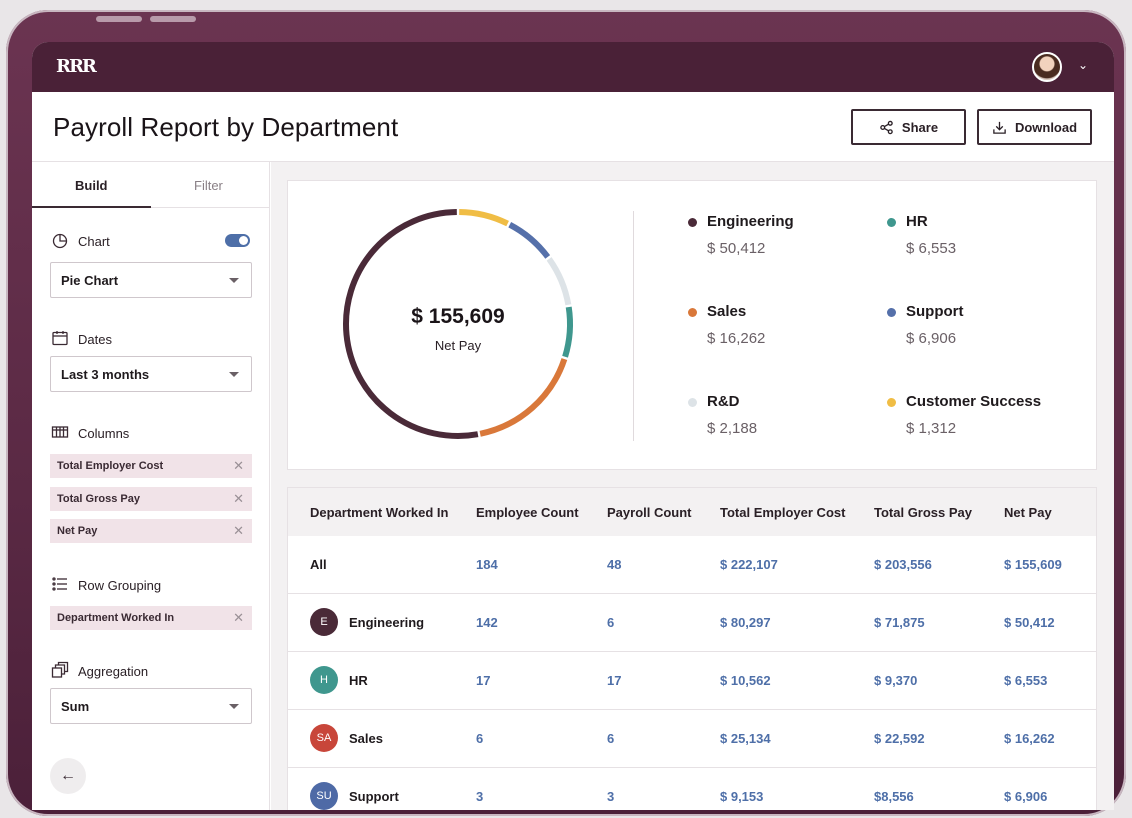  I want to click on row-employee-count: 3, so click(480, 796).